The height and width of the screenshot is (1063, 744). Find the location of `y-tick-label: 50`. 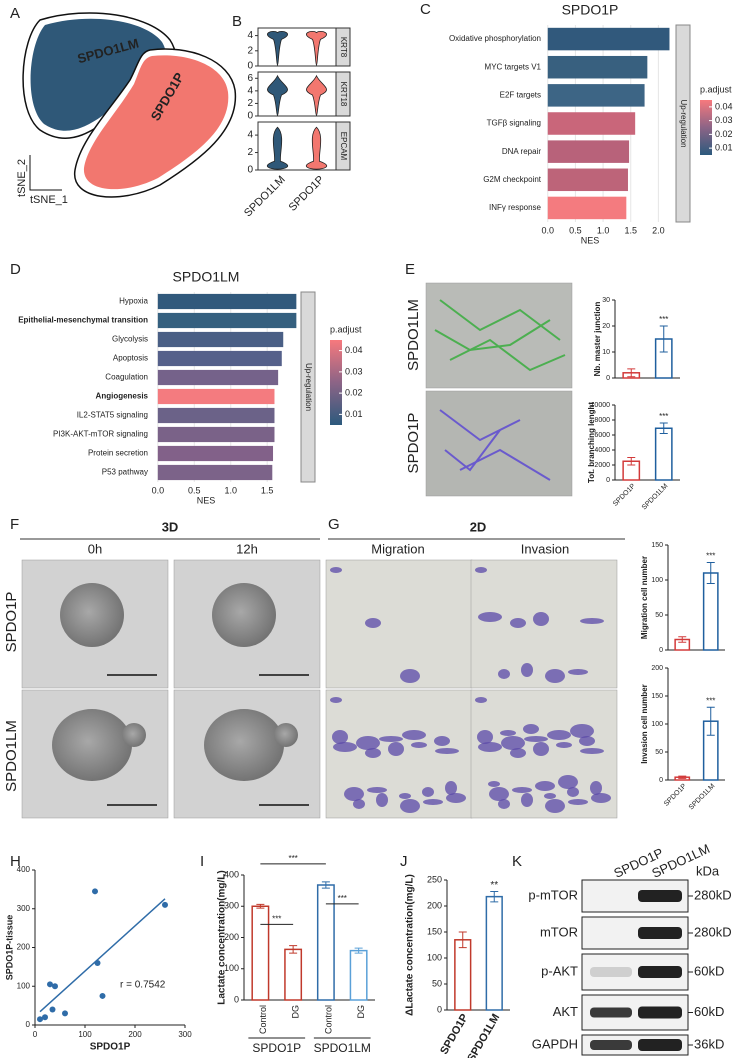

y-tick-label: 50 is located at coordinates (659, 752).